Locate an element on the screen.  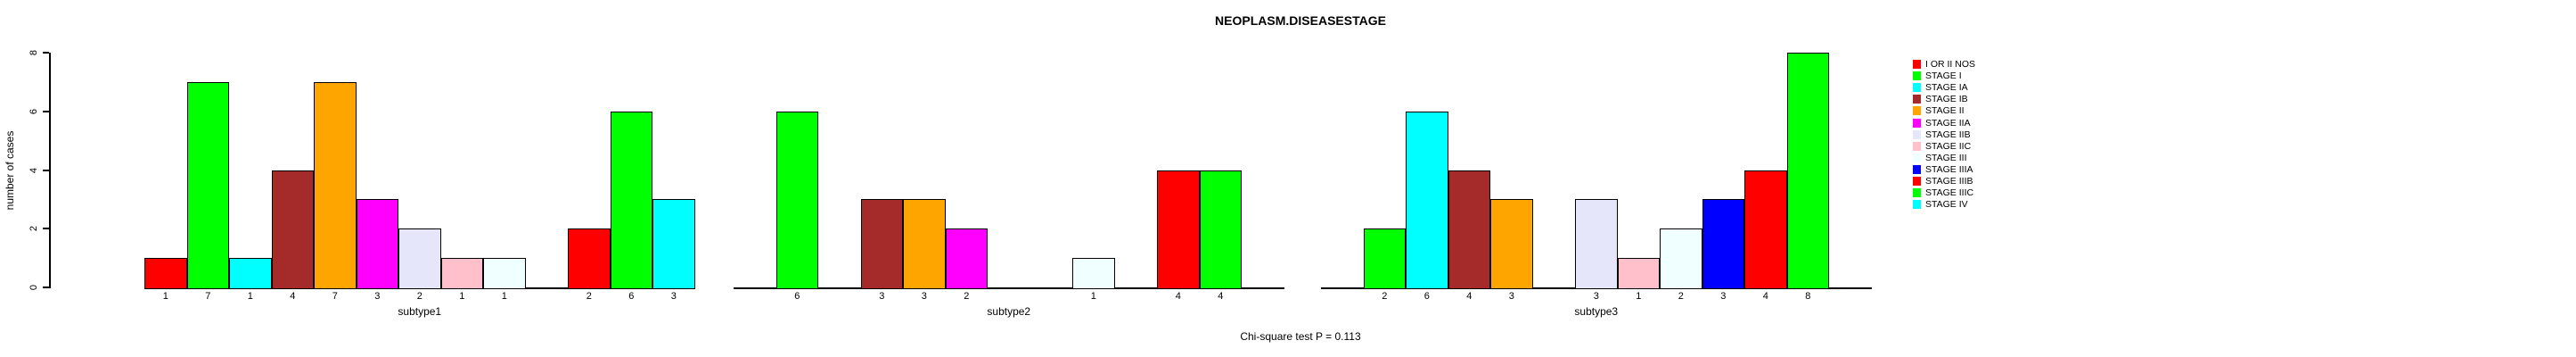
y-axis-tick-label: 4 is located at coordinates (34, 170).